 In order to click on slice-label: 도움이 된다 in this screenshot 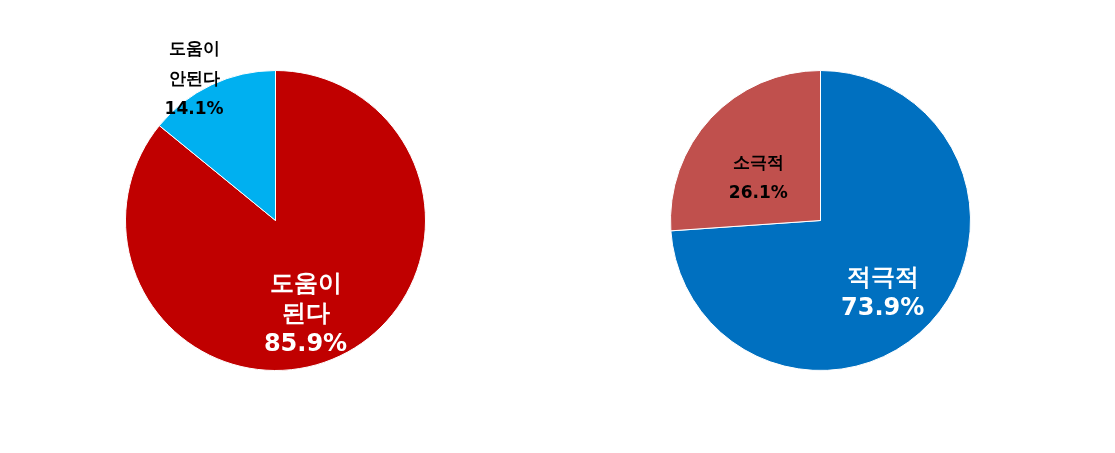, I will do `click(305, 297)`.